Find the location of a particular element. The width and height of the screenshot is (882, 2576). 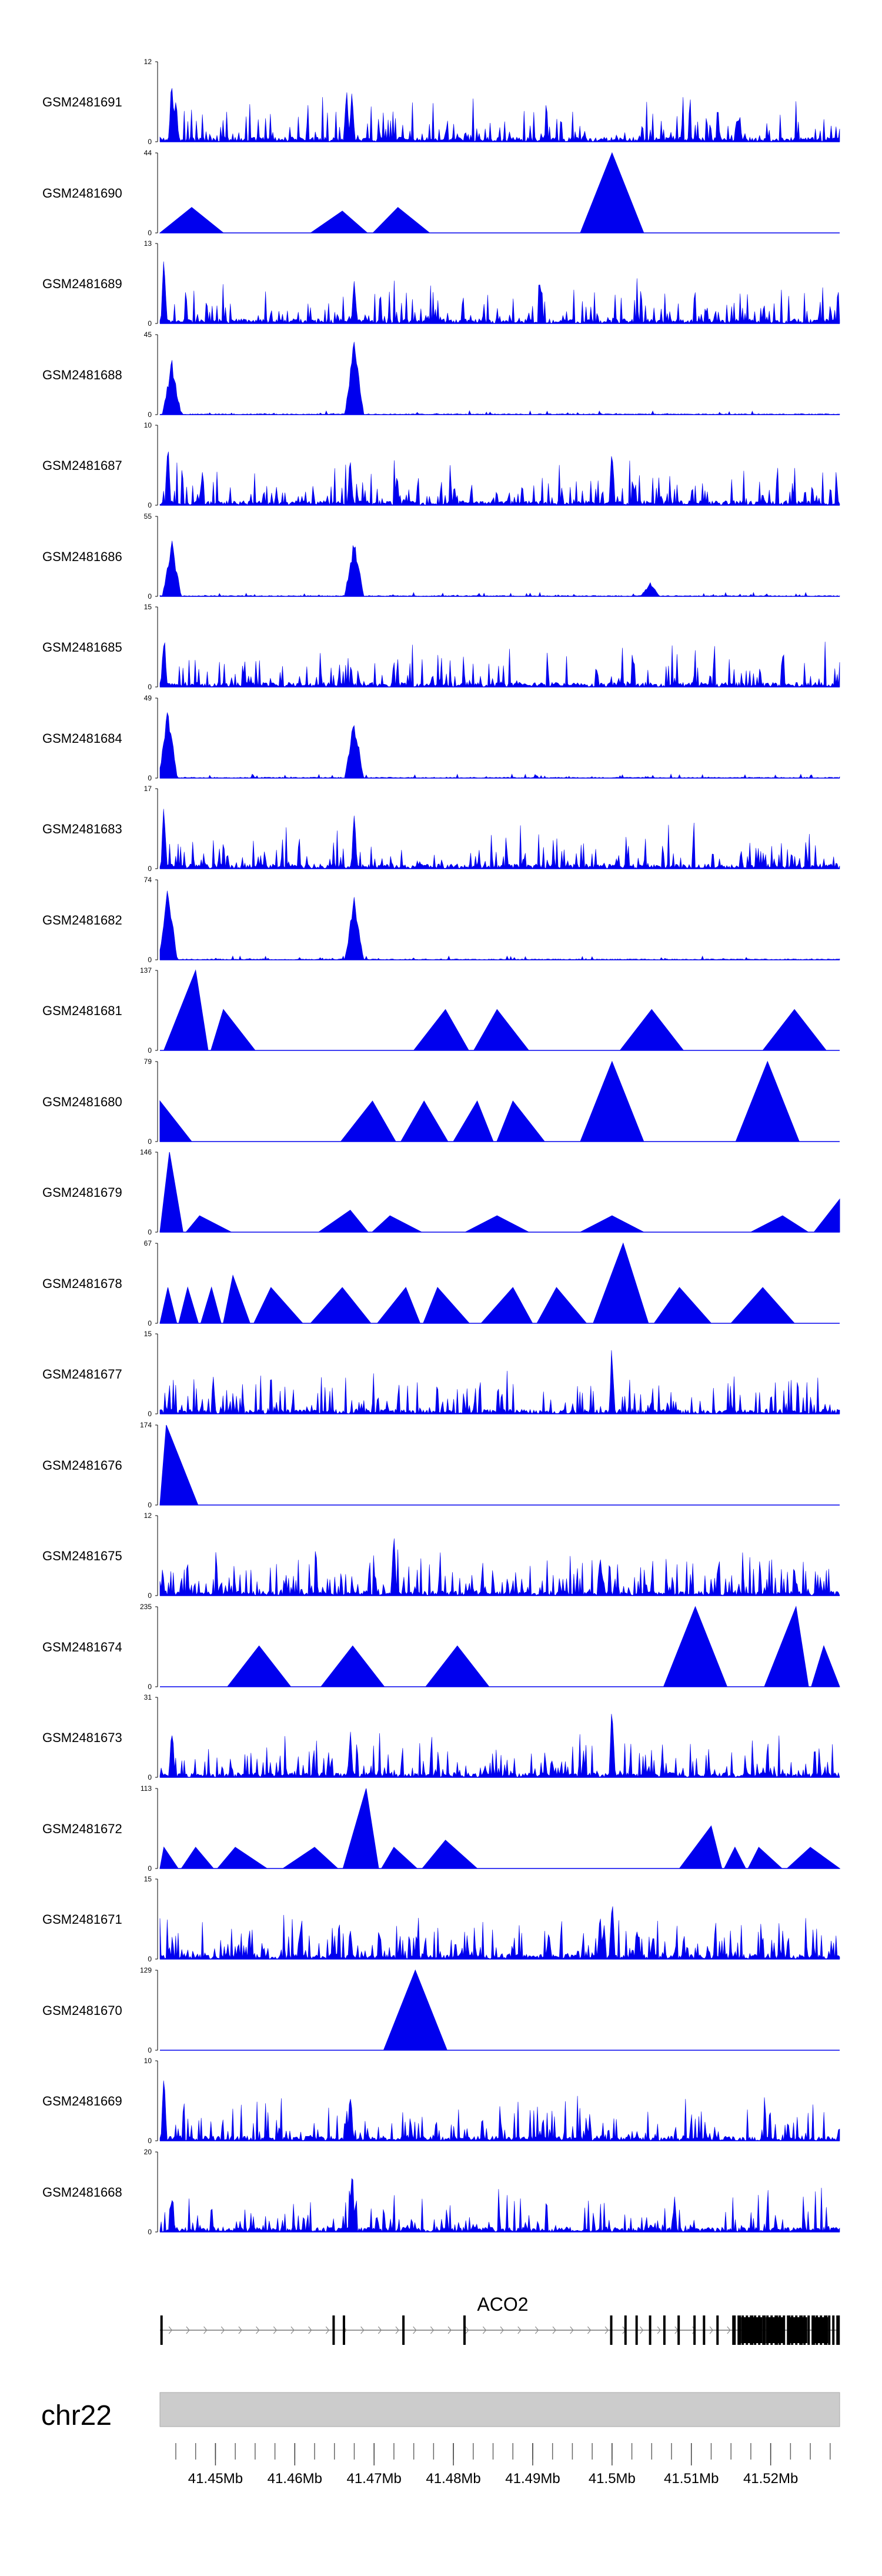

track-GSM2481682: GSM2481682 74 0 is located at coordinates (441, 920).